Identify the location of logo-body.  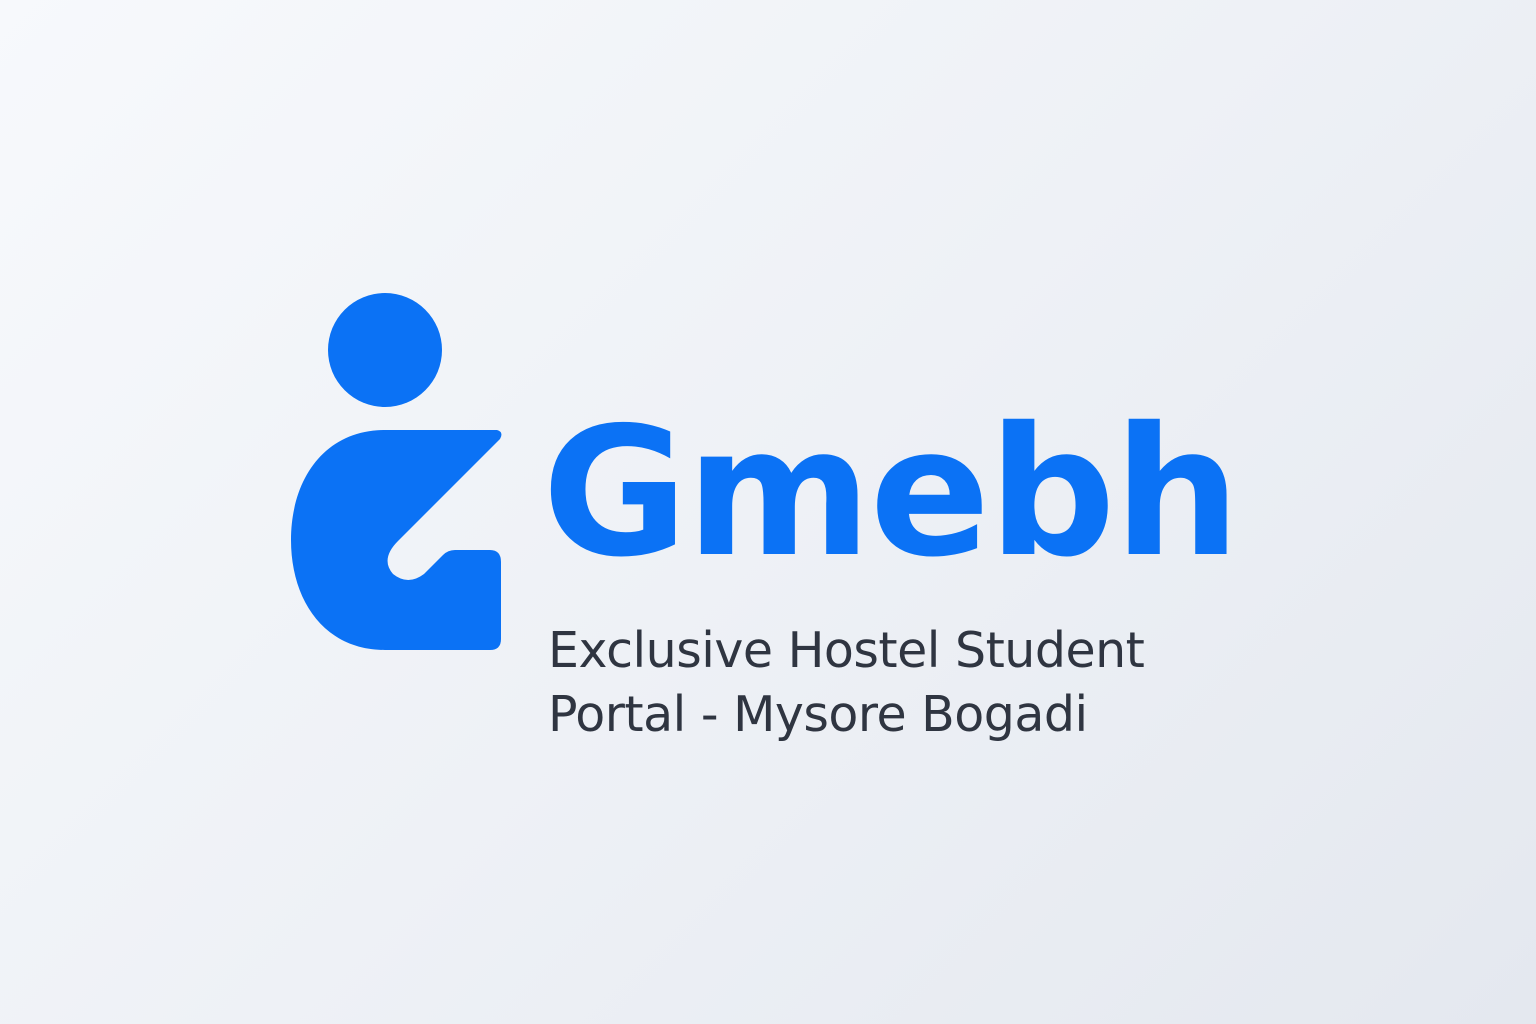
(396, 540).